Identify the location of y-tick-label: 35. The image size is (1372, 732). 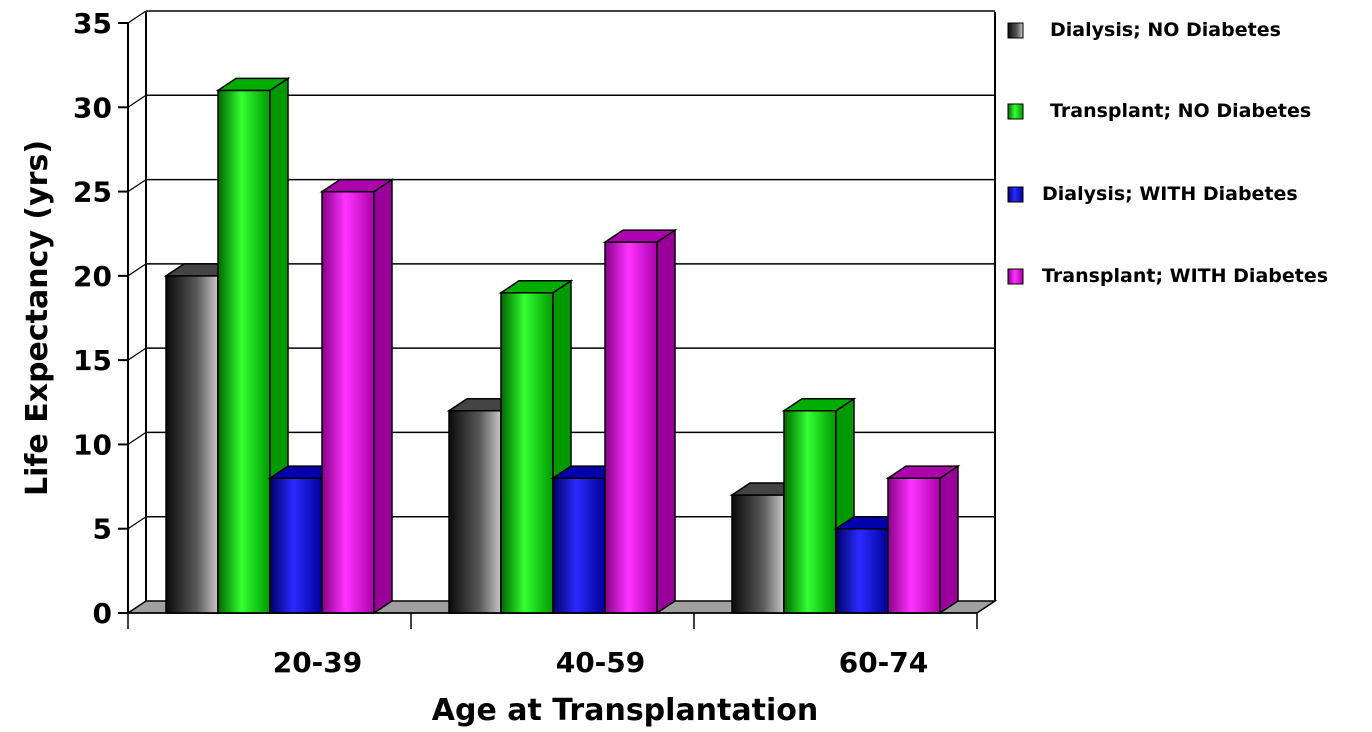
(92, 23).